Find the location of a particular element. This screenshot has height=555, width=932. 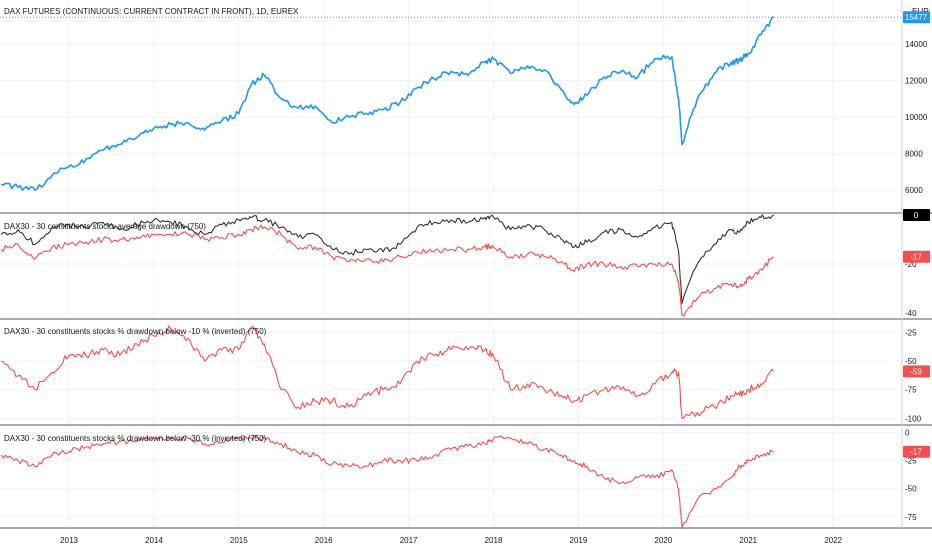

drawdown-avg-badge: -17 is located at coordinates (916, 256).